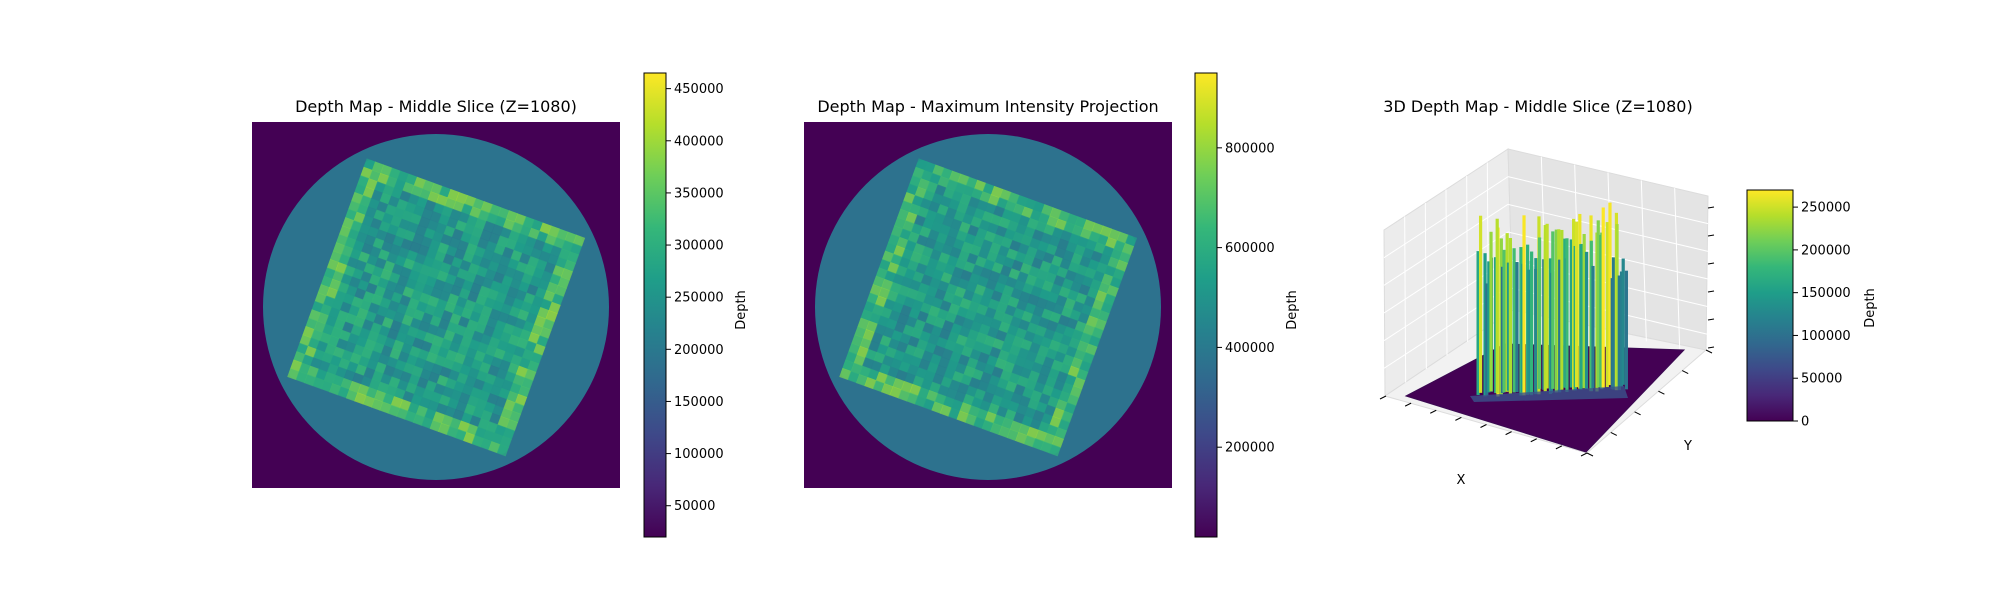 This screenshot has height=600, width=2000. What do you see at coordinates (988, 305) in the screenshot?
I see `panel2-heatmap` at bounding box center [988, 305].